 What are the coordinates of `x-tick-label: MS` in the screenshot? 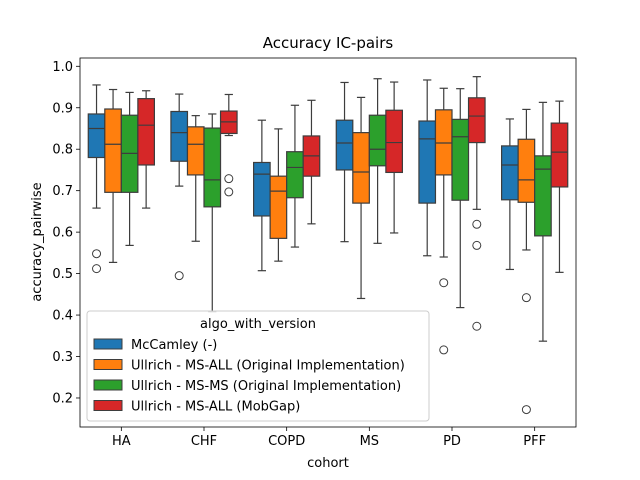 It's located at (369, 441).